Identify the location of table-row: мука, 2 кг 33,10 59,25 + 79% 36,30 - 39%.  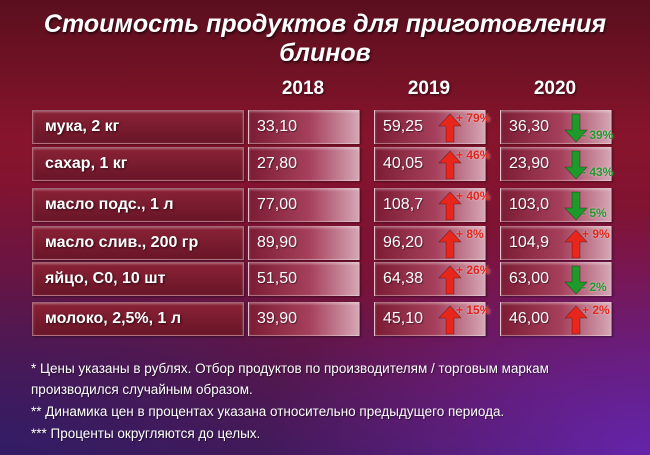
(325, 127).